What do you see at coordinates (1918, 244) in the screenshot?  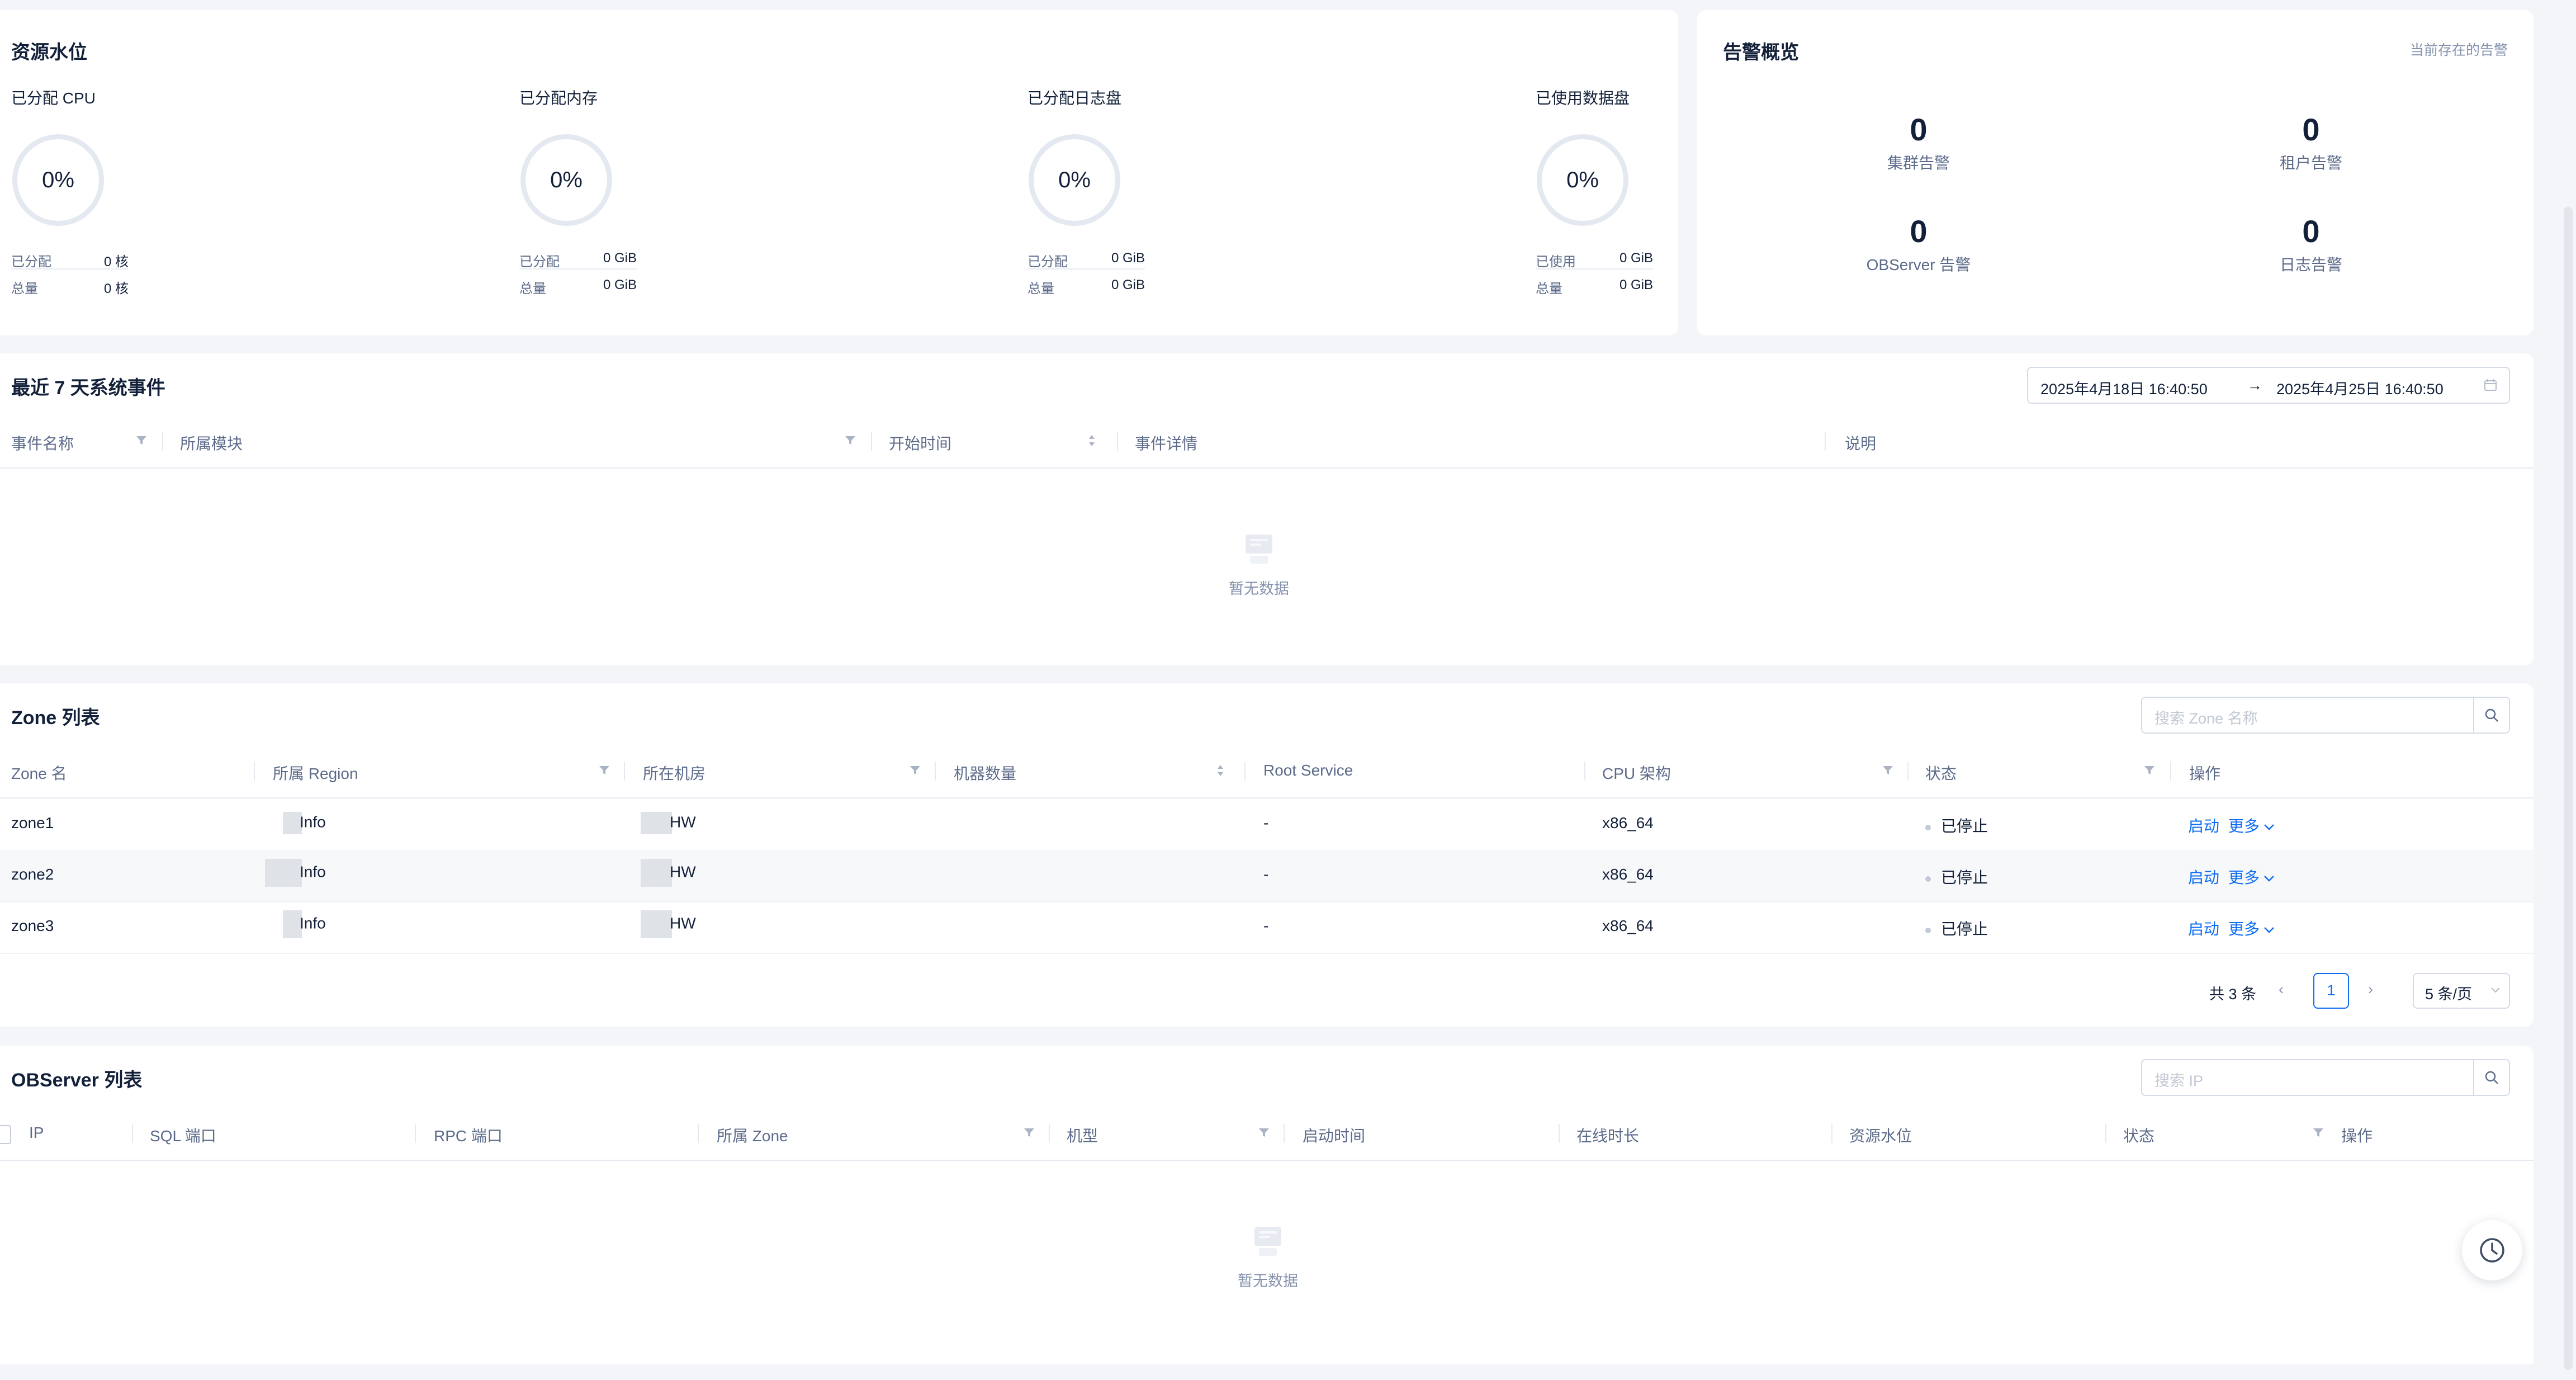 I see `alert-observer: 0 OBServer 告警` at bounding box center [1918, 244].